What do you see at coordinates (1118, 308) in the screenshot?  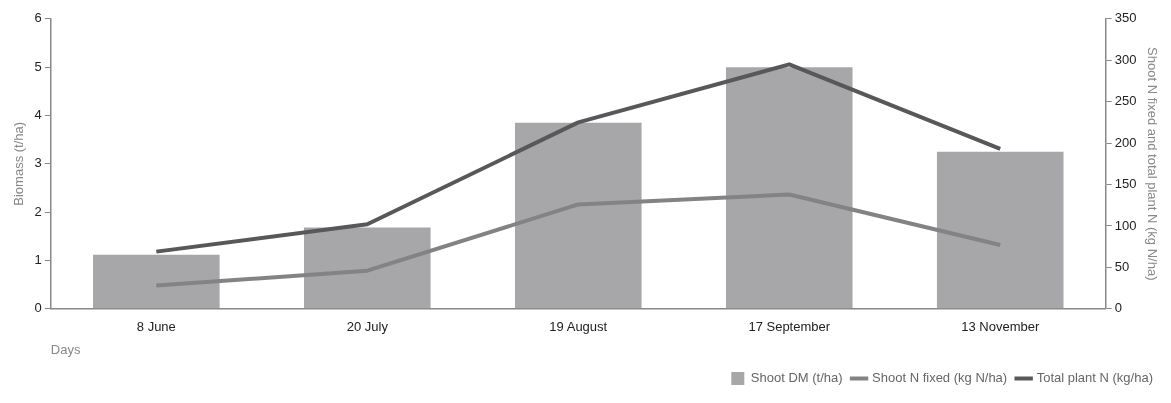 I see `y2-tick-label: 0` at bounding box center [1118, 308].